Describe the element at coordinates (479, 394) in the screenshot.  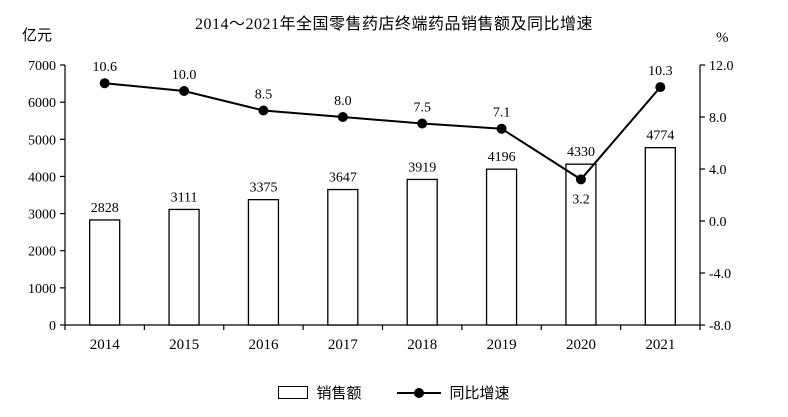
I see `legend-label-growth: 同比增速` at that location.